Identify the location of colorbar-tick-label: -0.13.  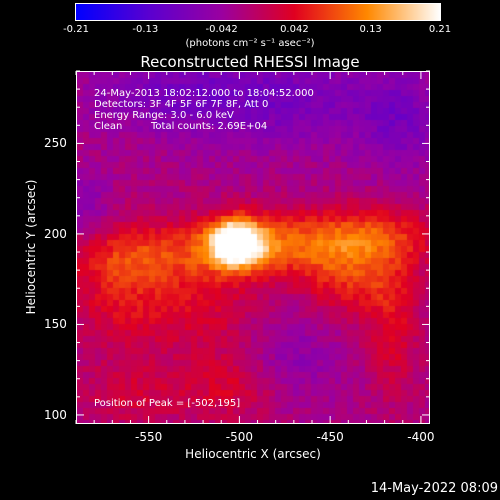
(145, 29).